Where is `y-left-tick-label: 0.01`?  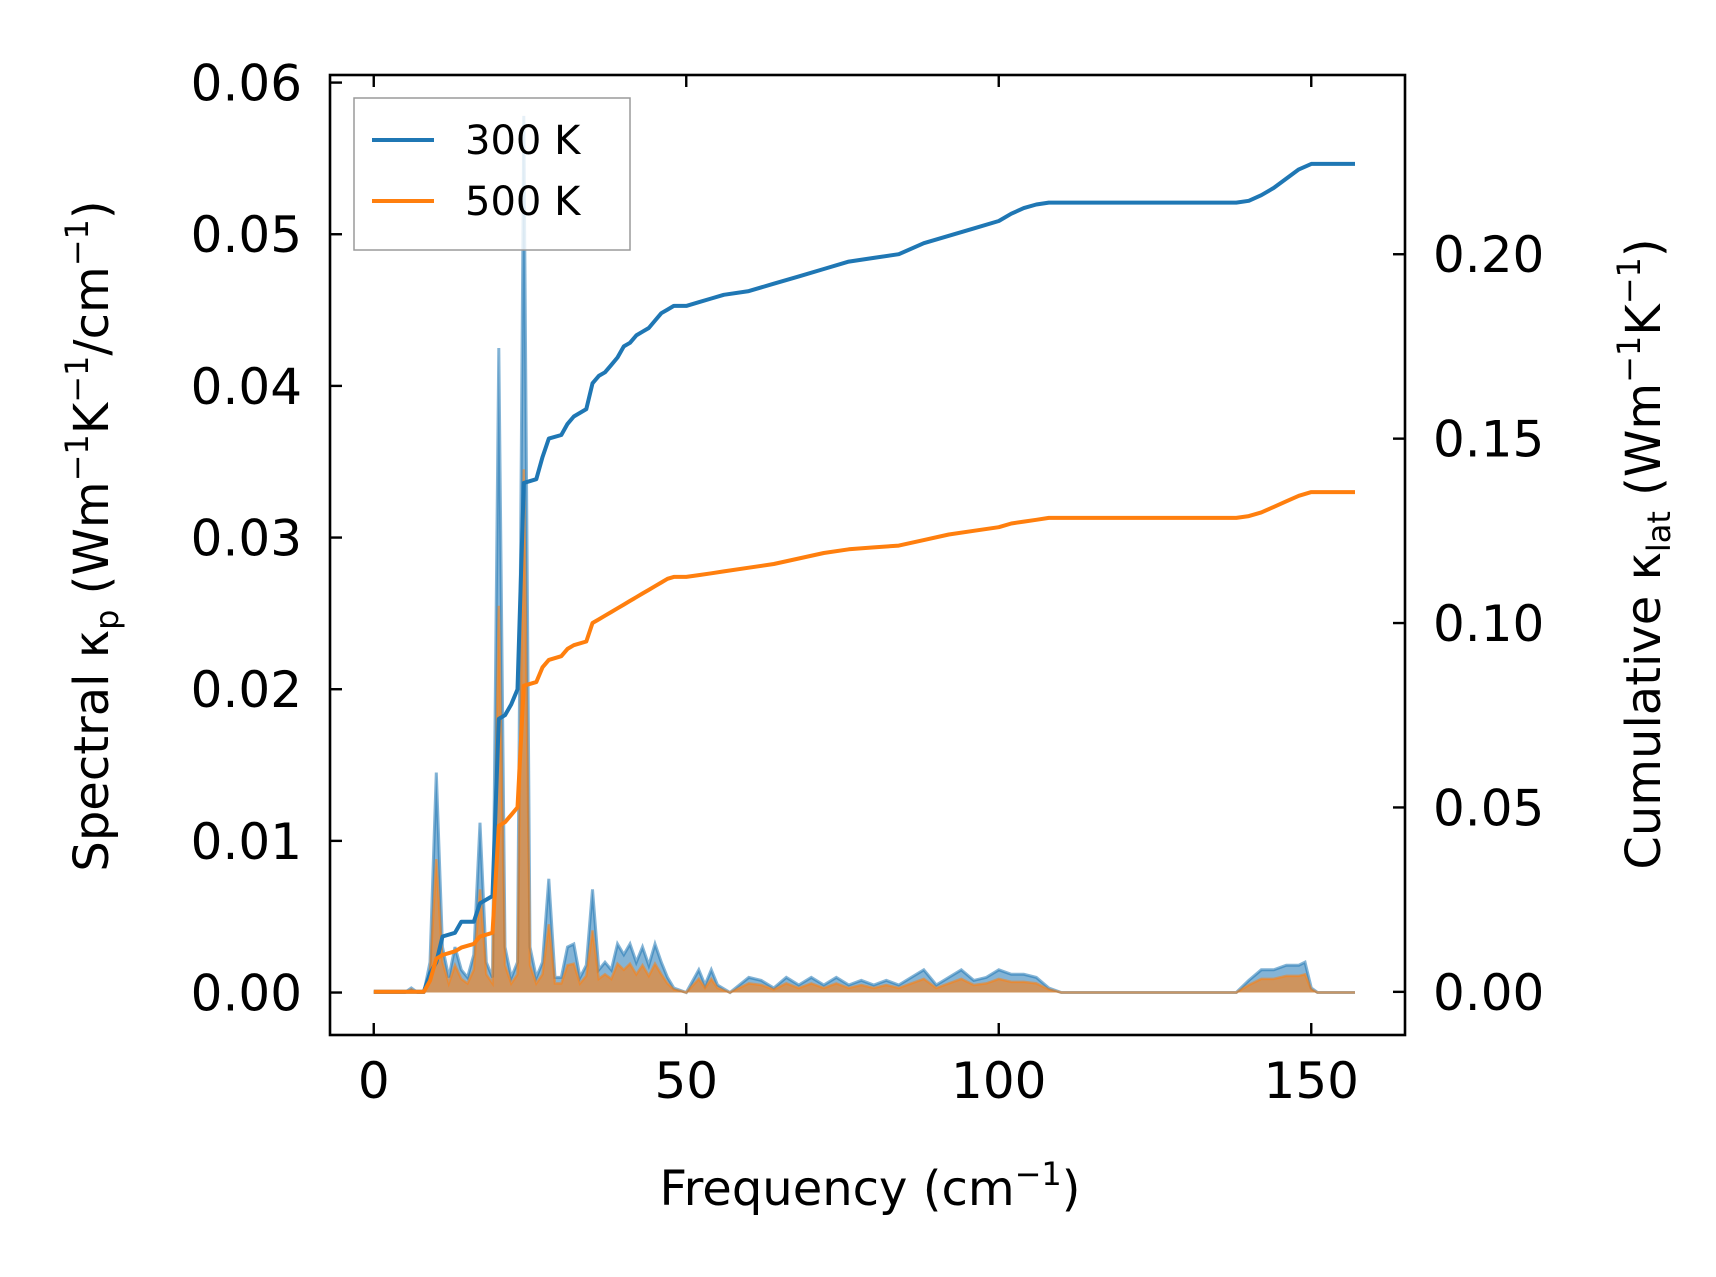 y-left-tick-label: 0.01 is located at coordinates (246, 842).